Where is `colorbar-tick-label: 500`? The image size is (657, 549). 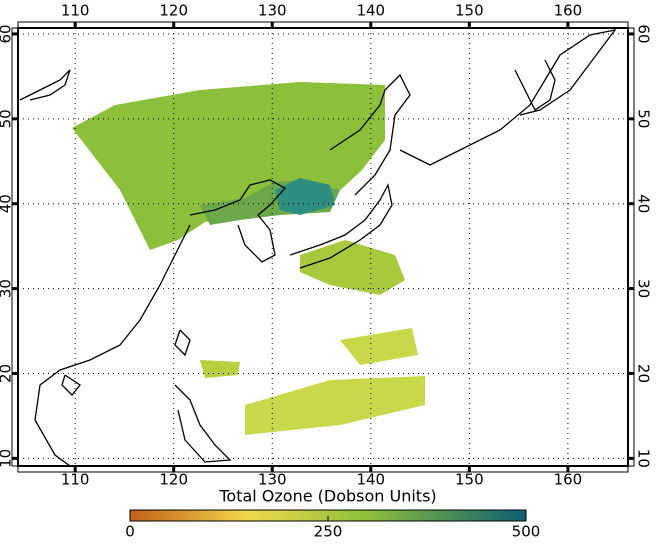 colorbar-tick-label: 500 is located at coordinates (526, 532).